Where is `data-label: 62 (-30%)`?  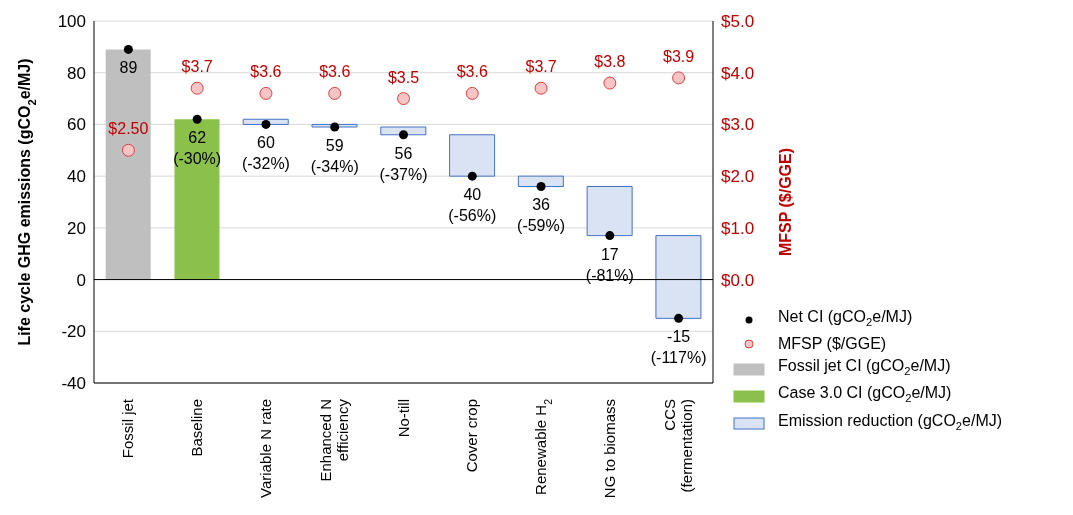
data-label: 62 (-30%) is located at coordinates (197, 148).